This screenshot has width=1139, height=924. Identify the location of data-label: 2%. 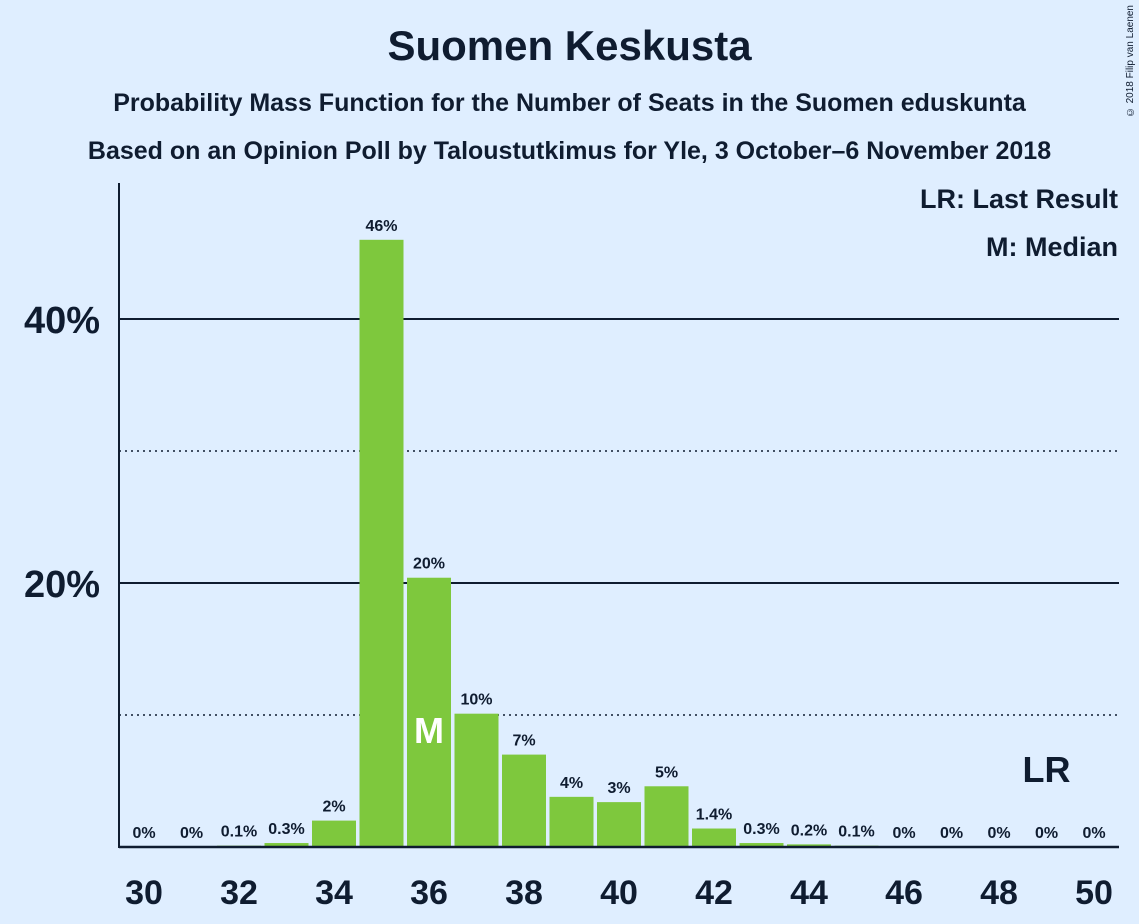
(333, 807).